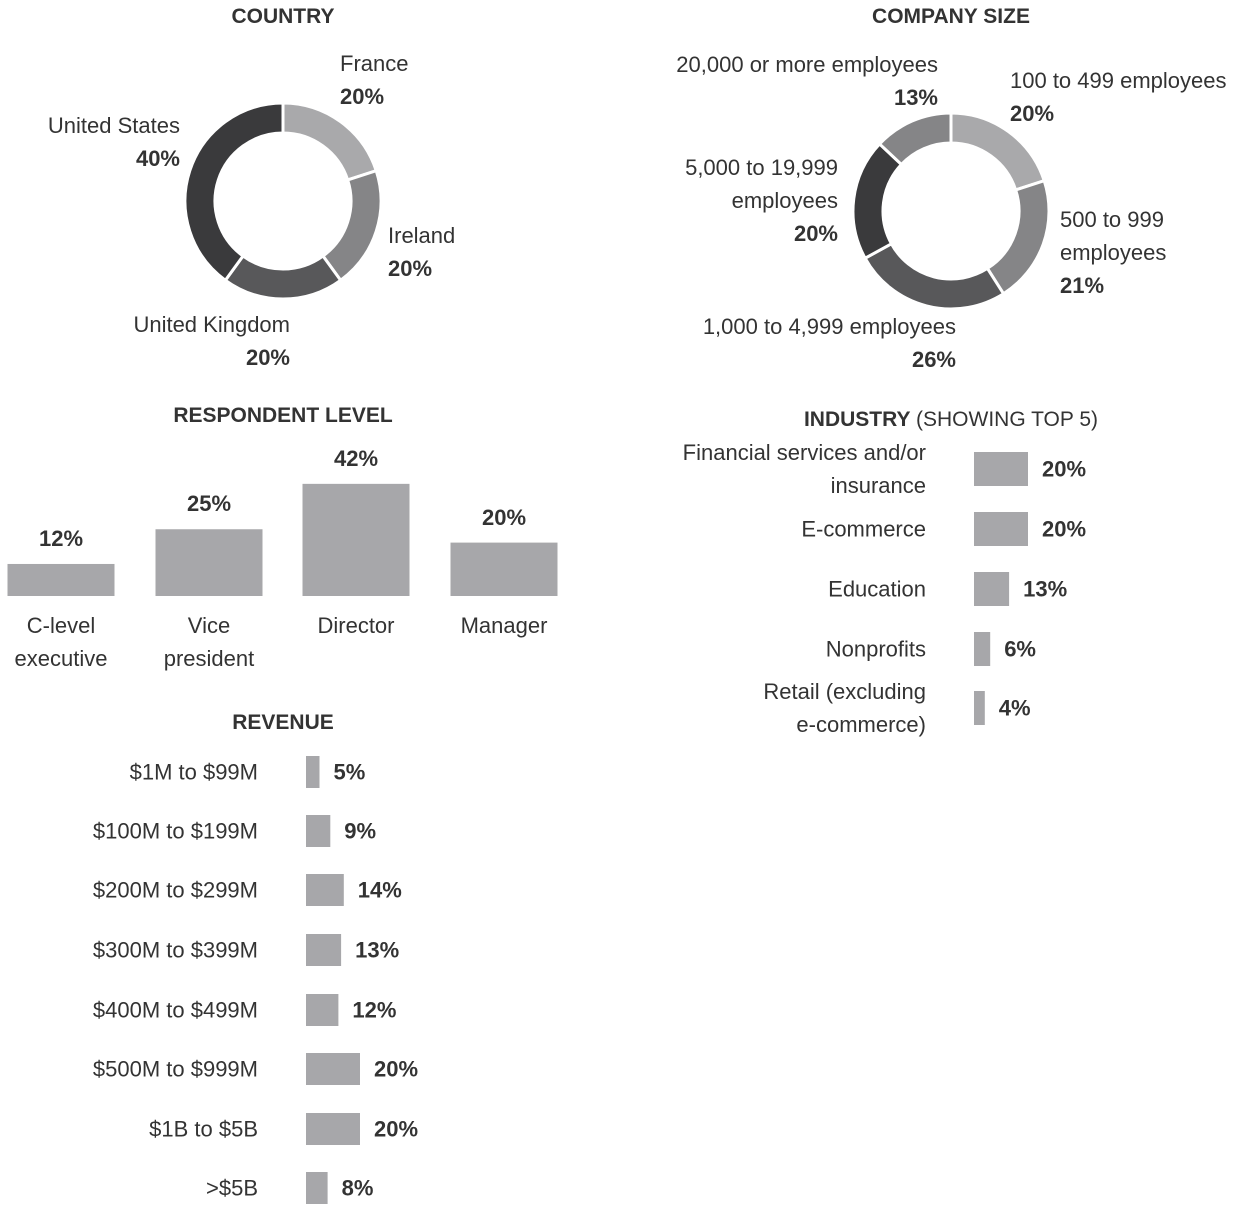 The image size is (1257, 1205). I want to click on value-label: 9%, so click(360, 831).